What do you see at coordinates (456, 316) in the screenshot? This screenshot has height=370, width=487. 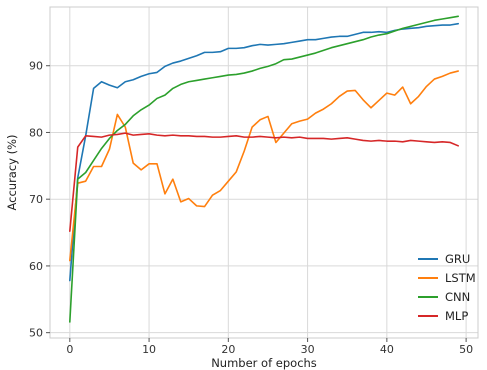 I see `legend-label-mlp: MLP` at bounding box center [456, 316].